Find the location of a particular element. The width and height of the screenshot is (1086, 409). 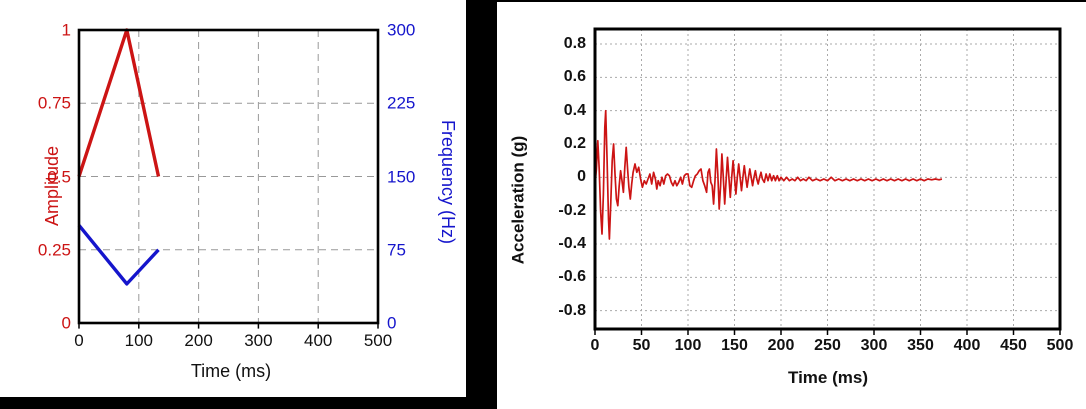

frequency-line is located at coordinates (118, 255).